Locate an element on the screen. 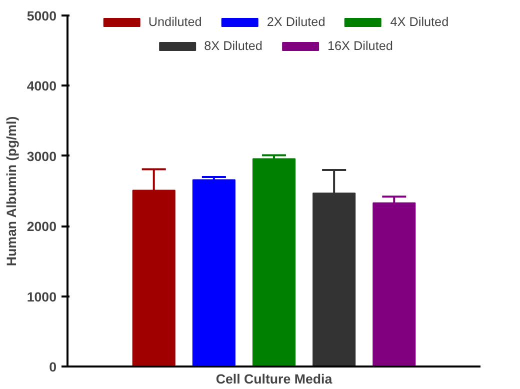  legend-label: 4X Diluted is located at coordinates (419, 22).